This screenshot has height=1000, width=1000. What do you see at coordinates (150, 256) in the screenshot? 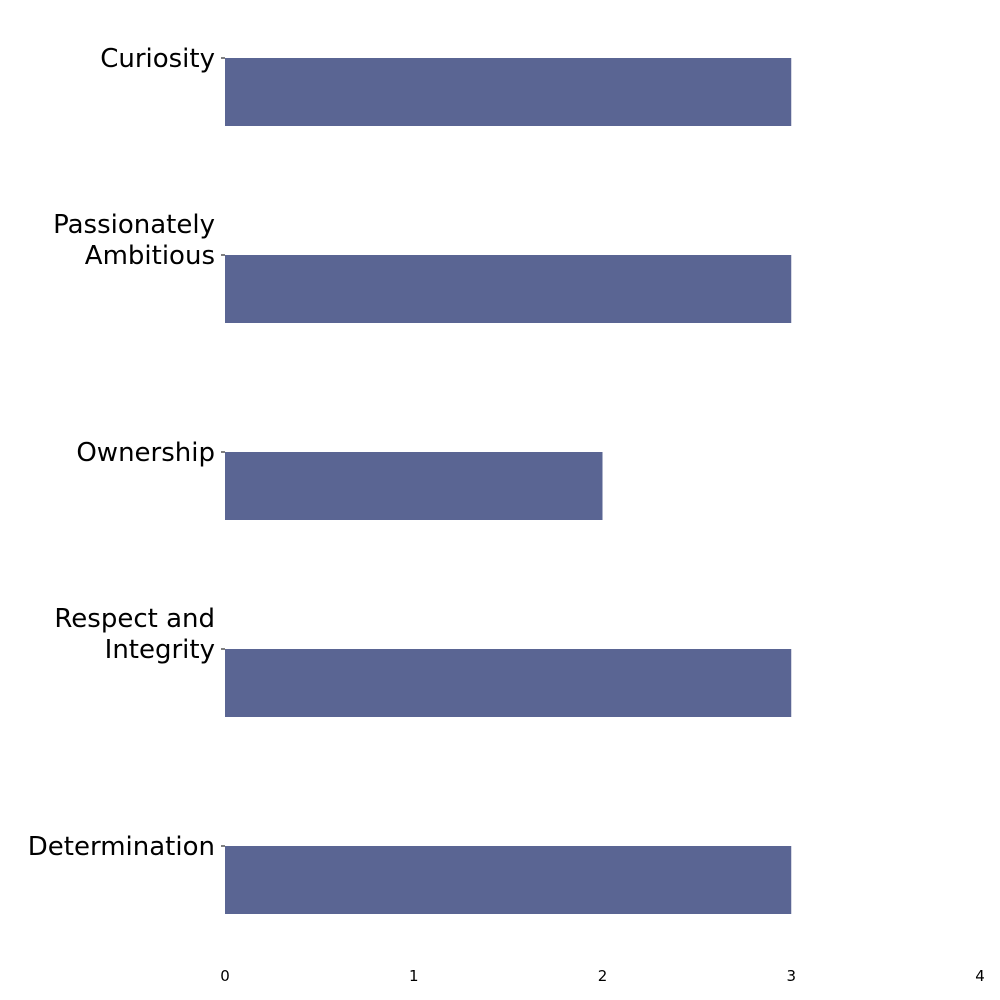
I see `y-tick-label-line: Ambitious` at bounding box center [150, 256].